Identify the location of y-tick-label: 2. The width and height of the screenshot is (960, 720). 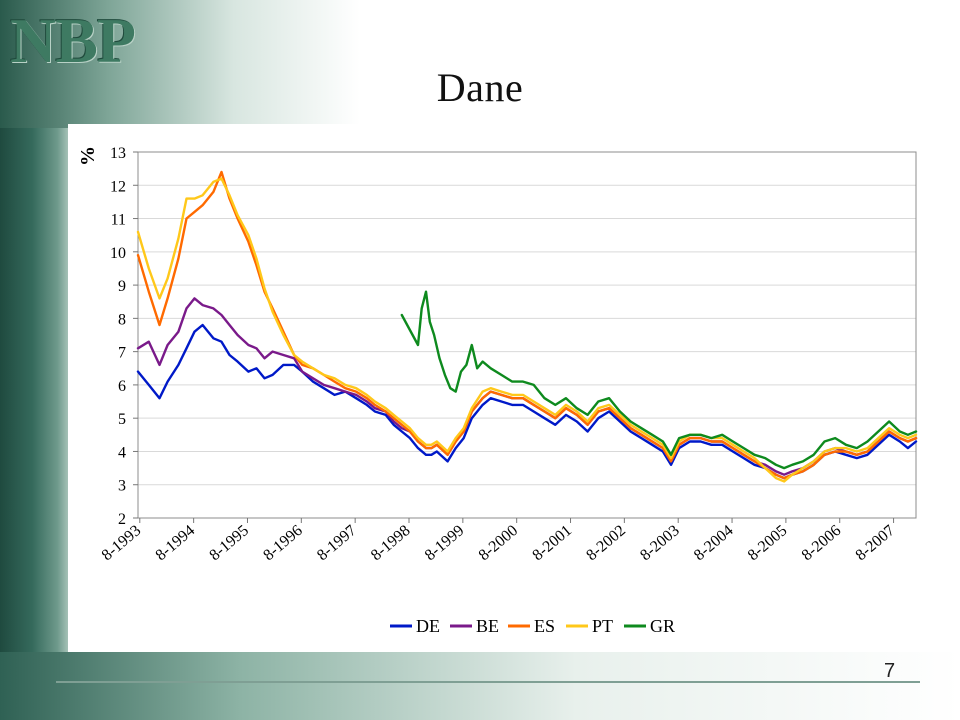
(122, 519).